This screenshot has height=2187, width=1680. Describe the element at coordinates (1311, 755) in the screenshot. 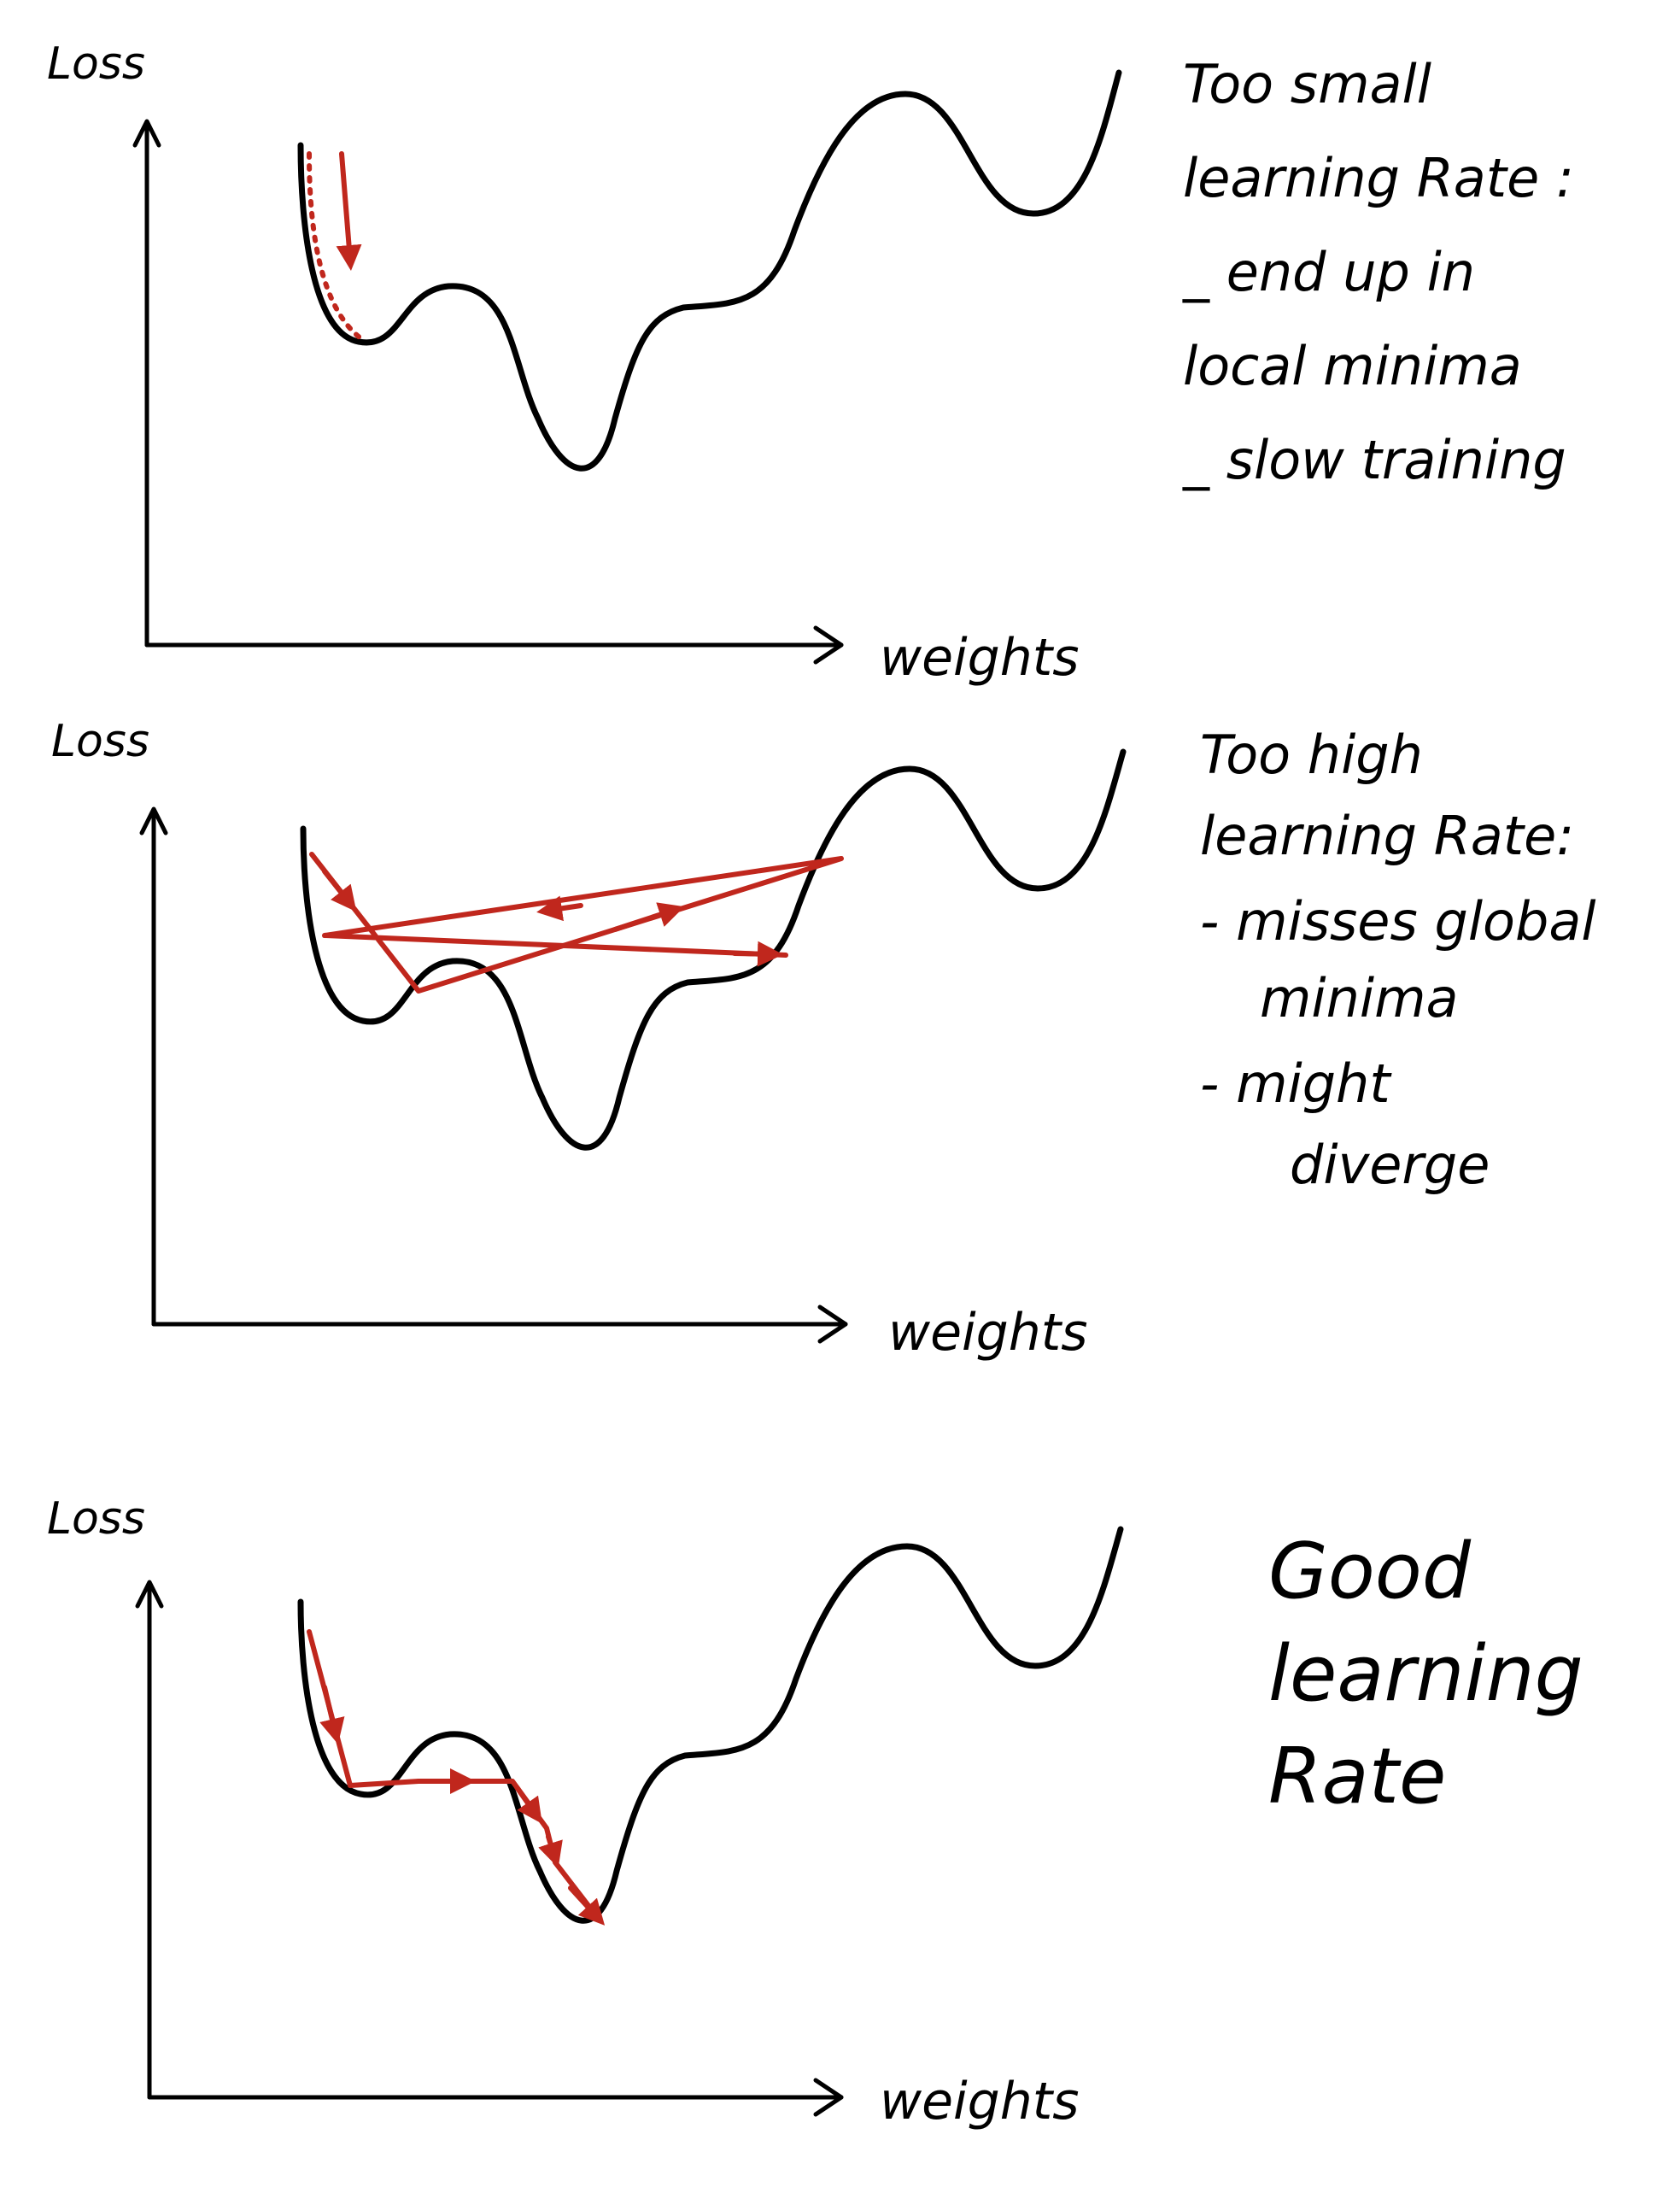

I see `note-line: Too high` at that location.